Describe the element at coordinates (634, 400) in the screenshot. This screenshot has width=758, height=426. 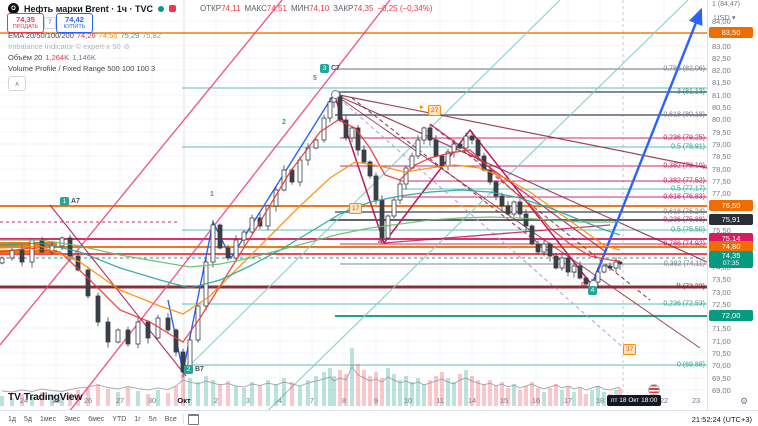
I see `event-time-badge: пт 18 Окт 18:00` at that location.